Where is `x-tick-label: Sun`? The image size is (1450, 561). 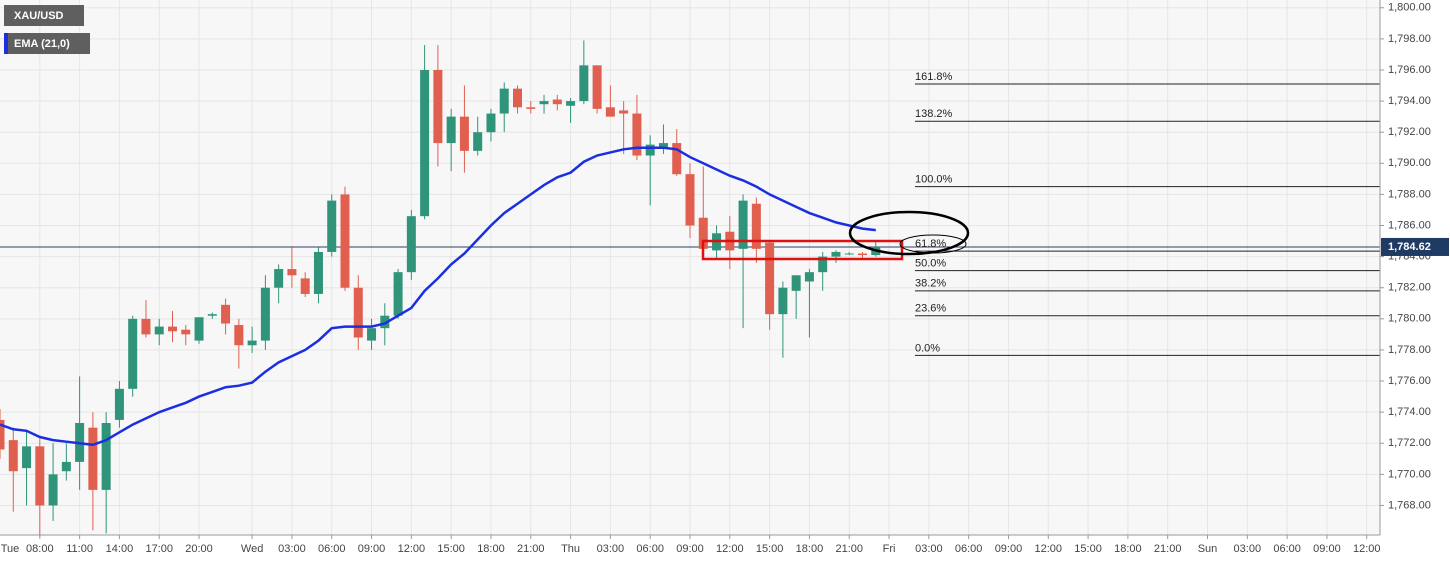 x-tick-label: Sun is located at coordinates (1208, 549).